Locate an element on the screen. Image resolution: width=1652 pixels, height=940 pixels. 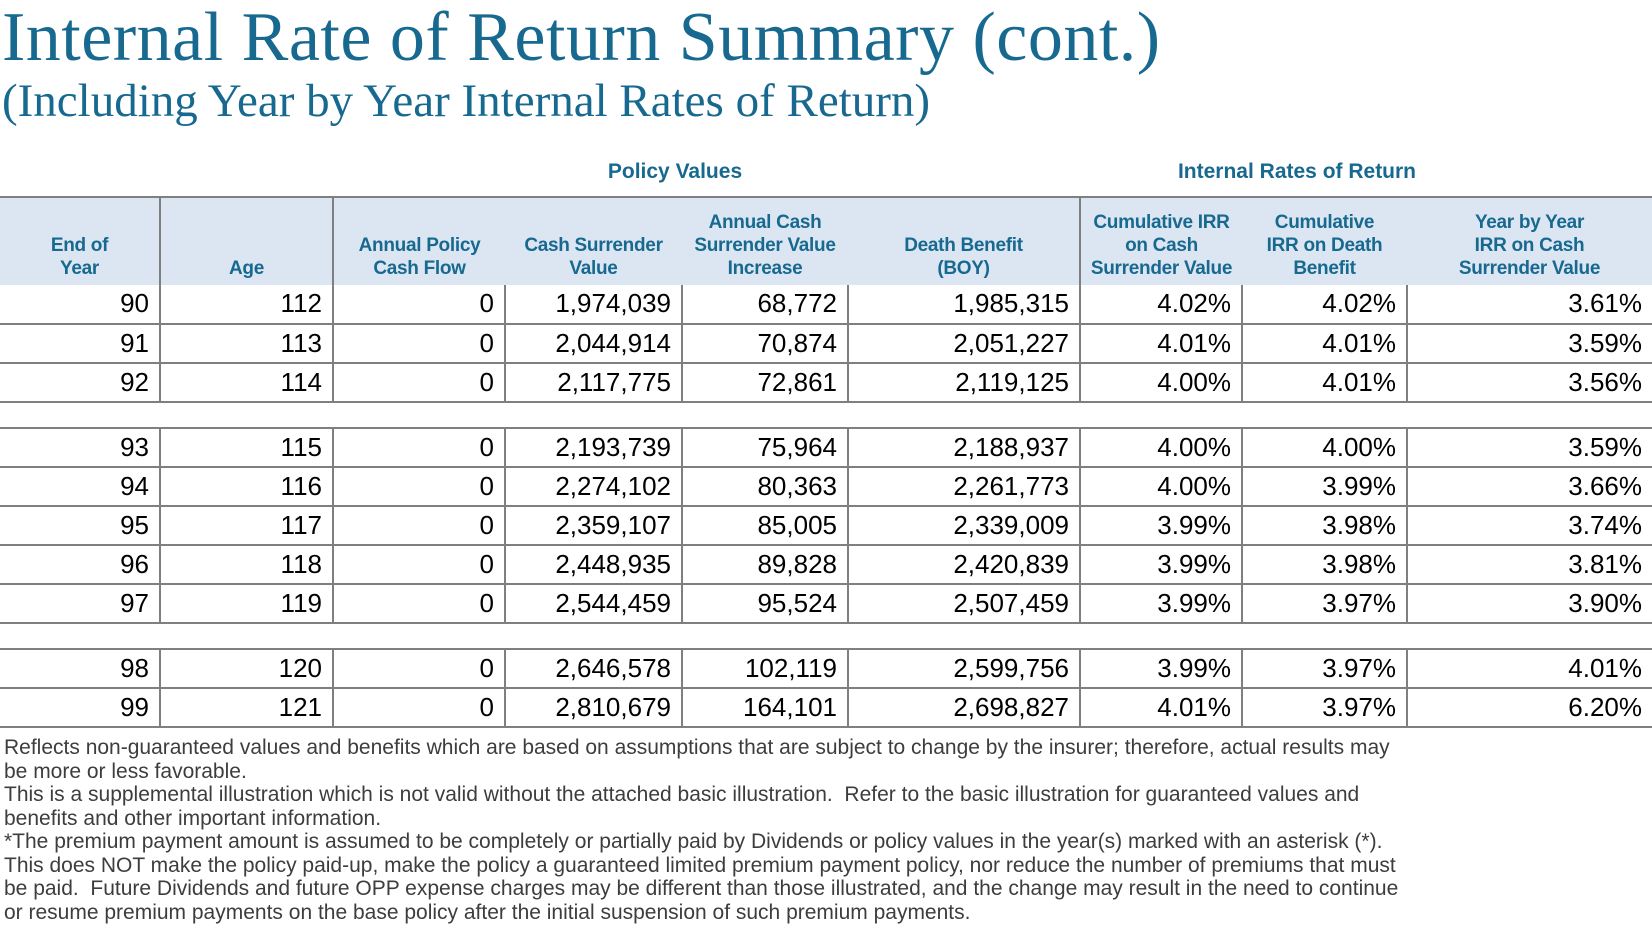
table-cell: 68,772 is located at coordinates (765, 305).